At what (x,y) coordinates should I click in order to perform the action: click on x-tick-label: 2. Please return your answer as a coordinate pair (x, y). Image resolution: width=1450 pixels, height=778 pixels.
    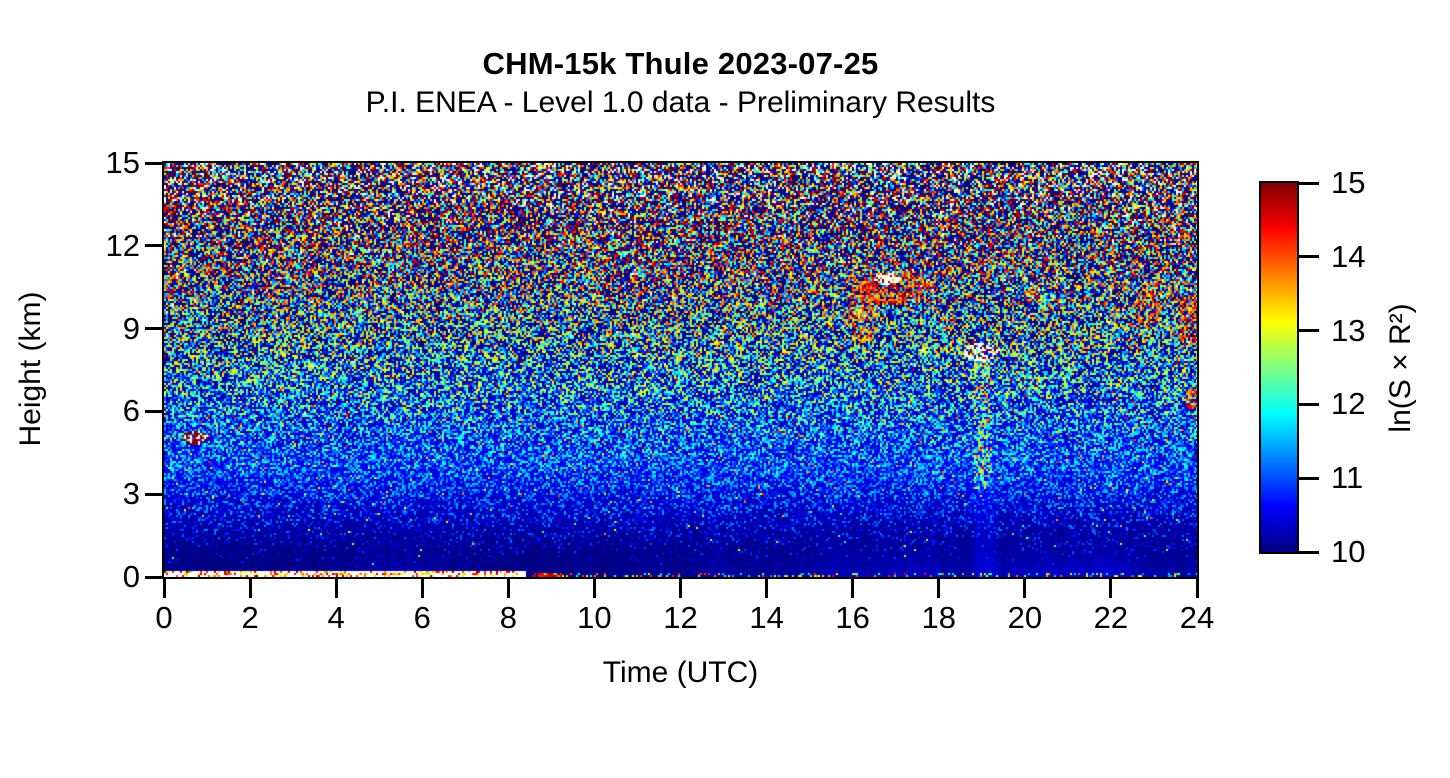
    Looking at the image, I should click on (250, 617).